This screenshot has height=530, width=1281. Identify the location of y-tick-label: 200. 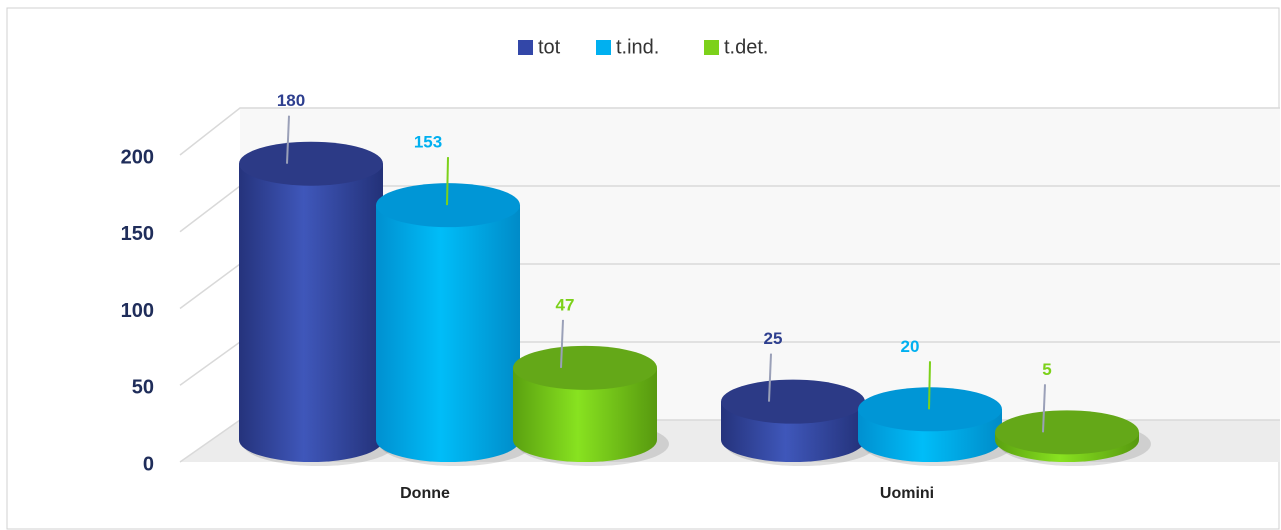
(137, 157).